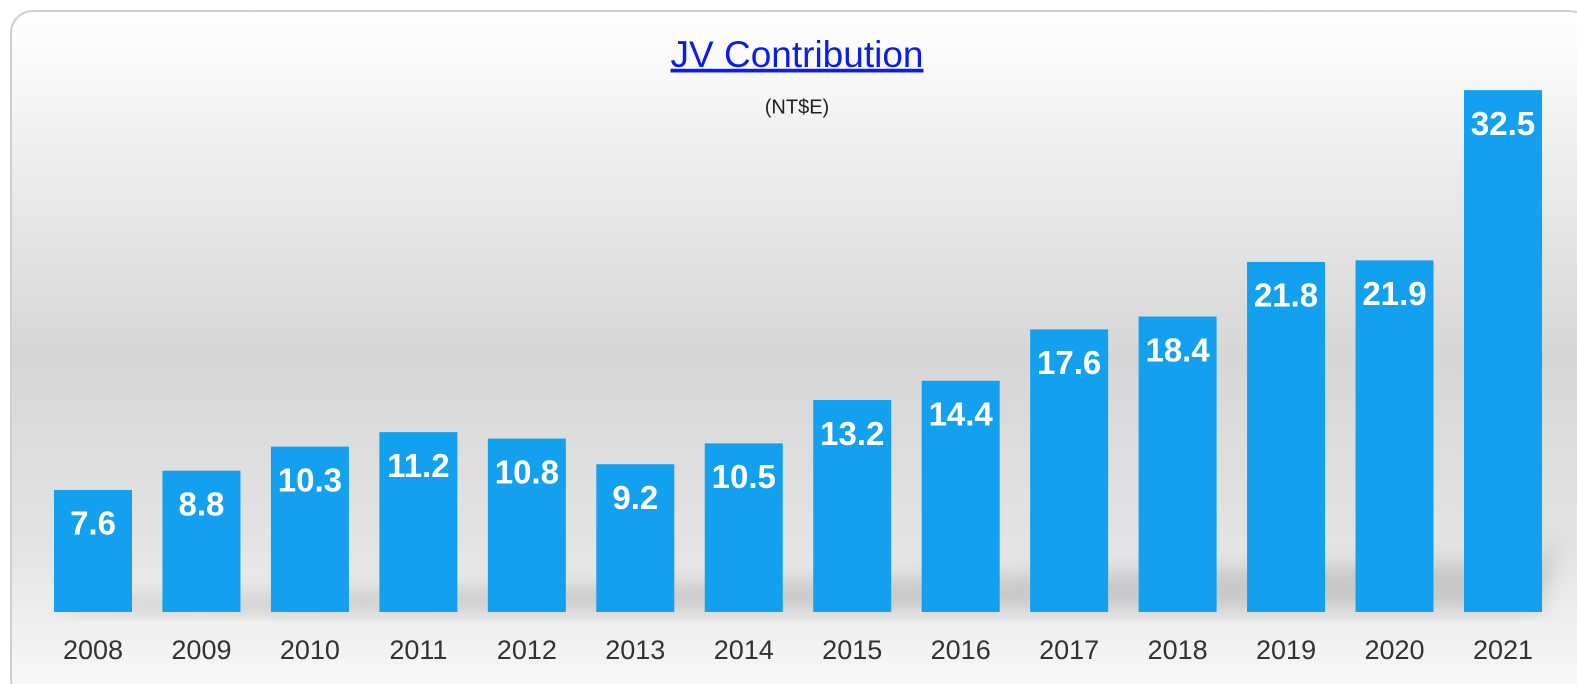 Image resolution: width=1577 pixels, height=684 pixels. Describe the element at coordinates (310, 479) in the screenshot. I see `value-label: 10.3` at that location.